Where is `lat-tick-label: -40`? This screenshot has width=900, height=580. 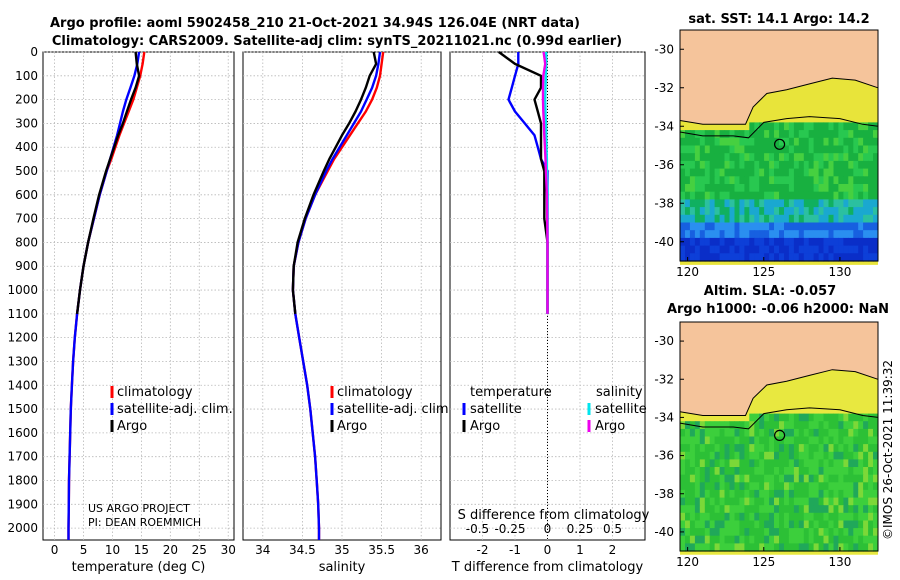 lat-tick-label: -40 is located at coordinates (664, 242).